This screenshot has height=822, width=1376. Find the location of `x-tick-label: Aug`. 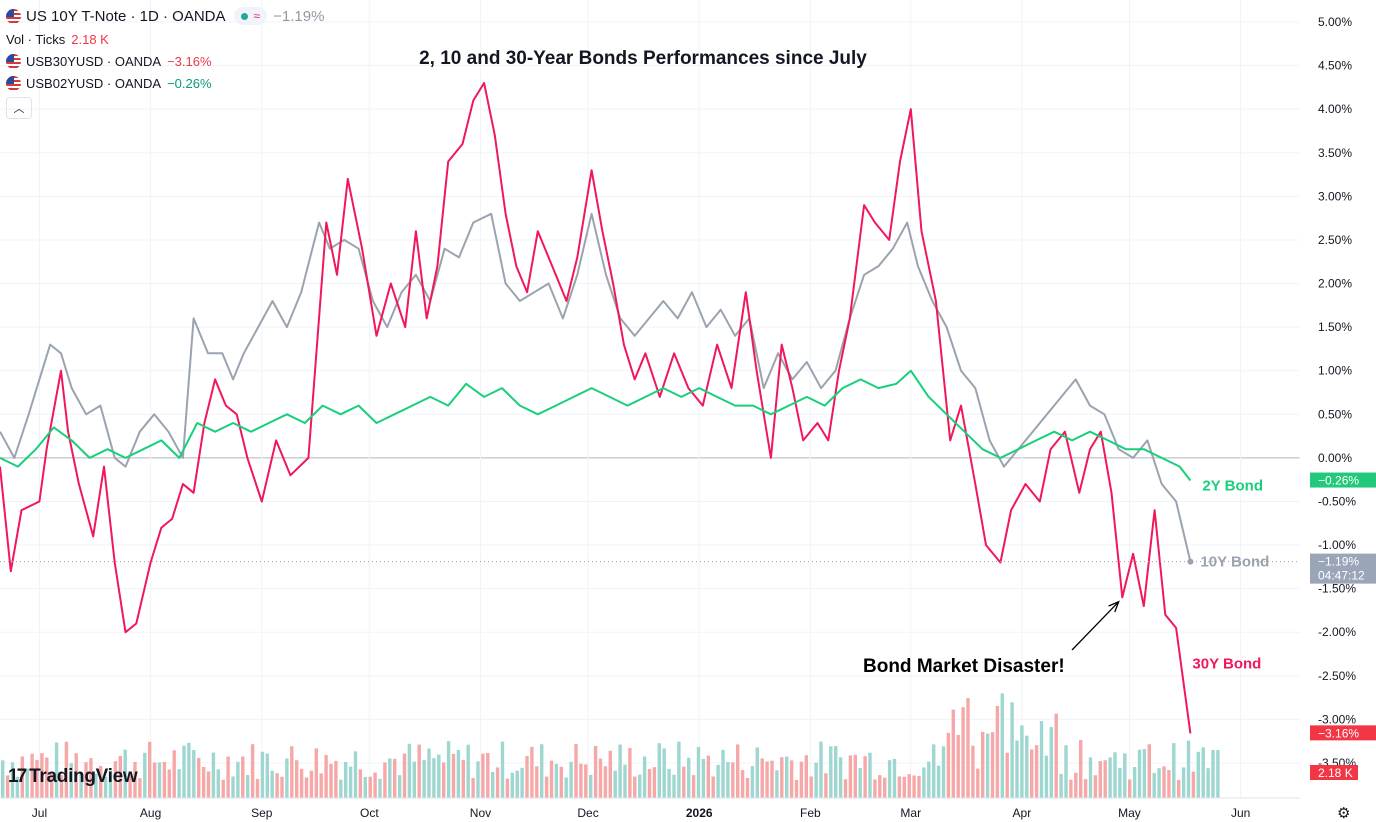

x-tick-label: Aug is located at coordinates (150, 813).